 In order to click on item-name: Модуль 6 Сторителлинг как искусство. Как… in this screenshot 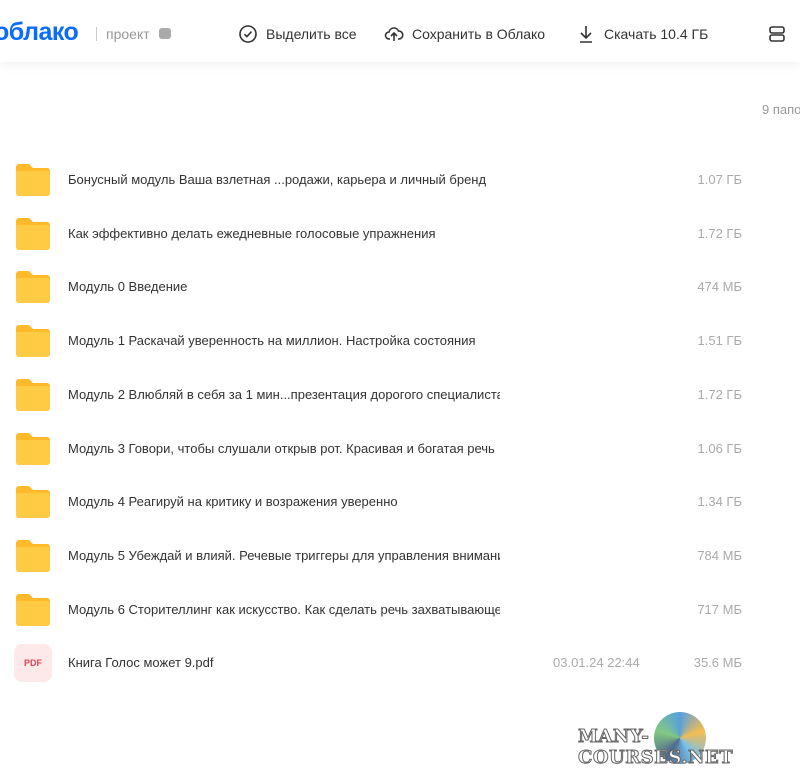, I will do `click(284, 609)`.